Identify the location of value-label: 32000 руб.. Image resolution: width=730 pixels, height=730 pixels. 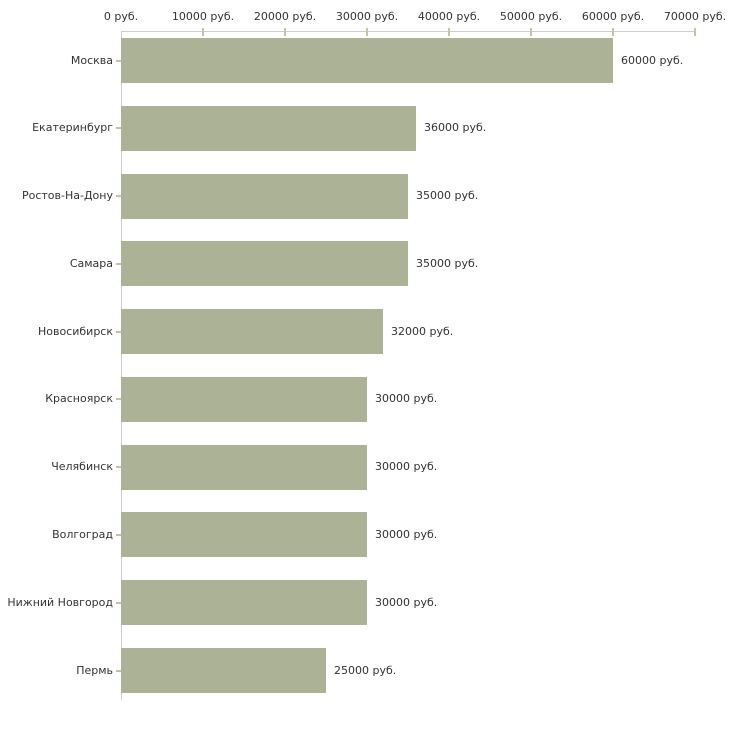
(422, 331).